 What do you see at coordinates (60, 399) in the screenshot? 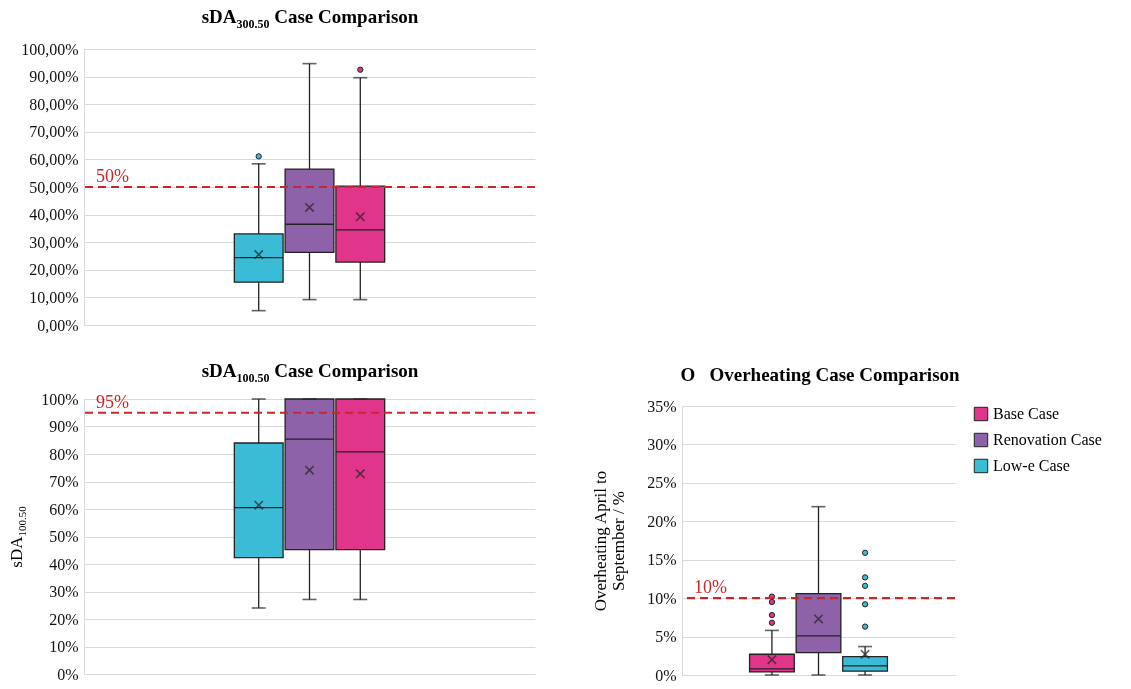
I see `y-tick-label: 100%` at bounding box center [60, 399].